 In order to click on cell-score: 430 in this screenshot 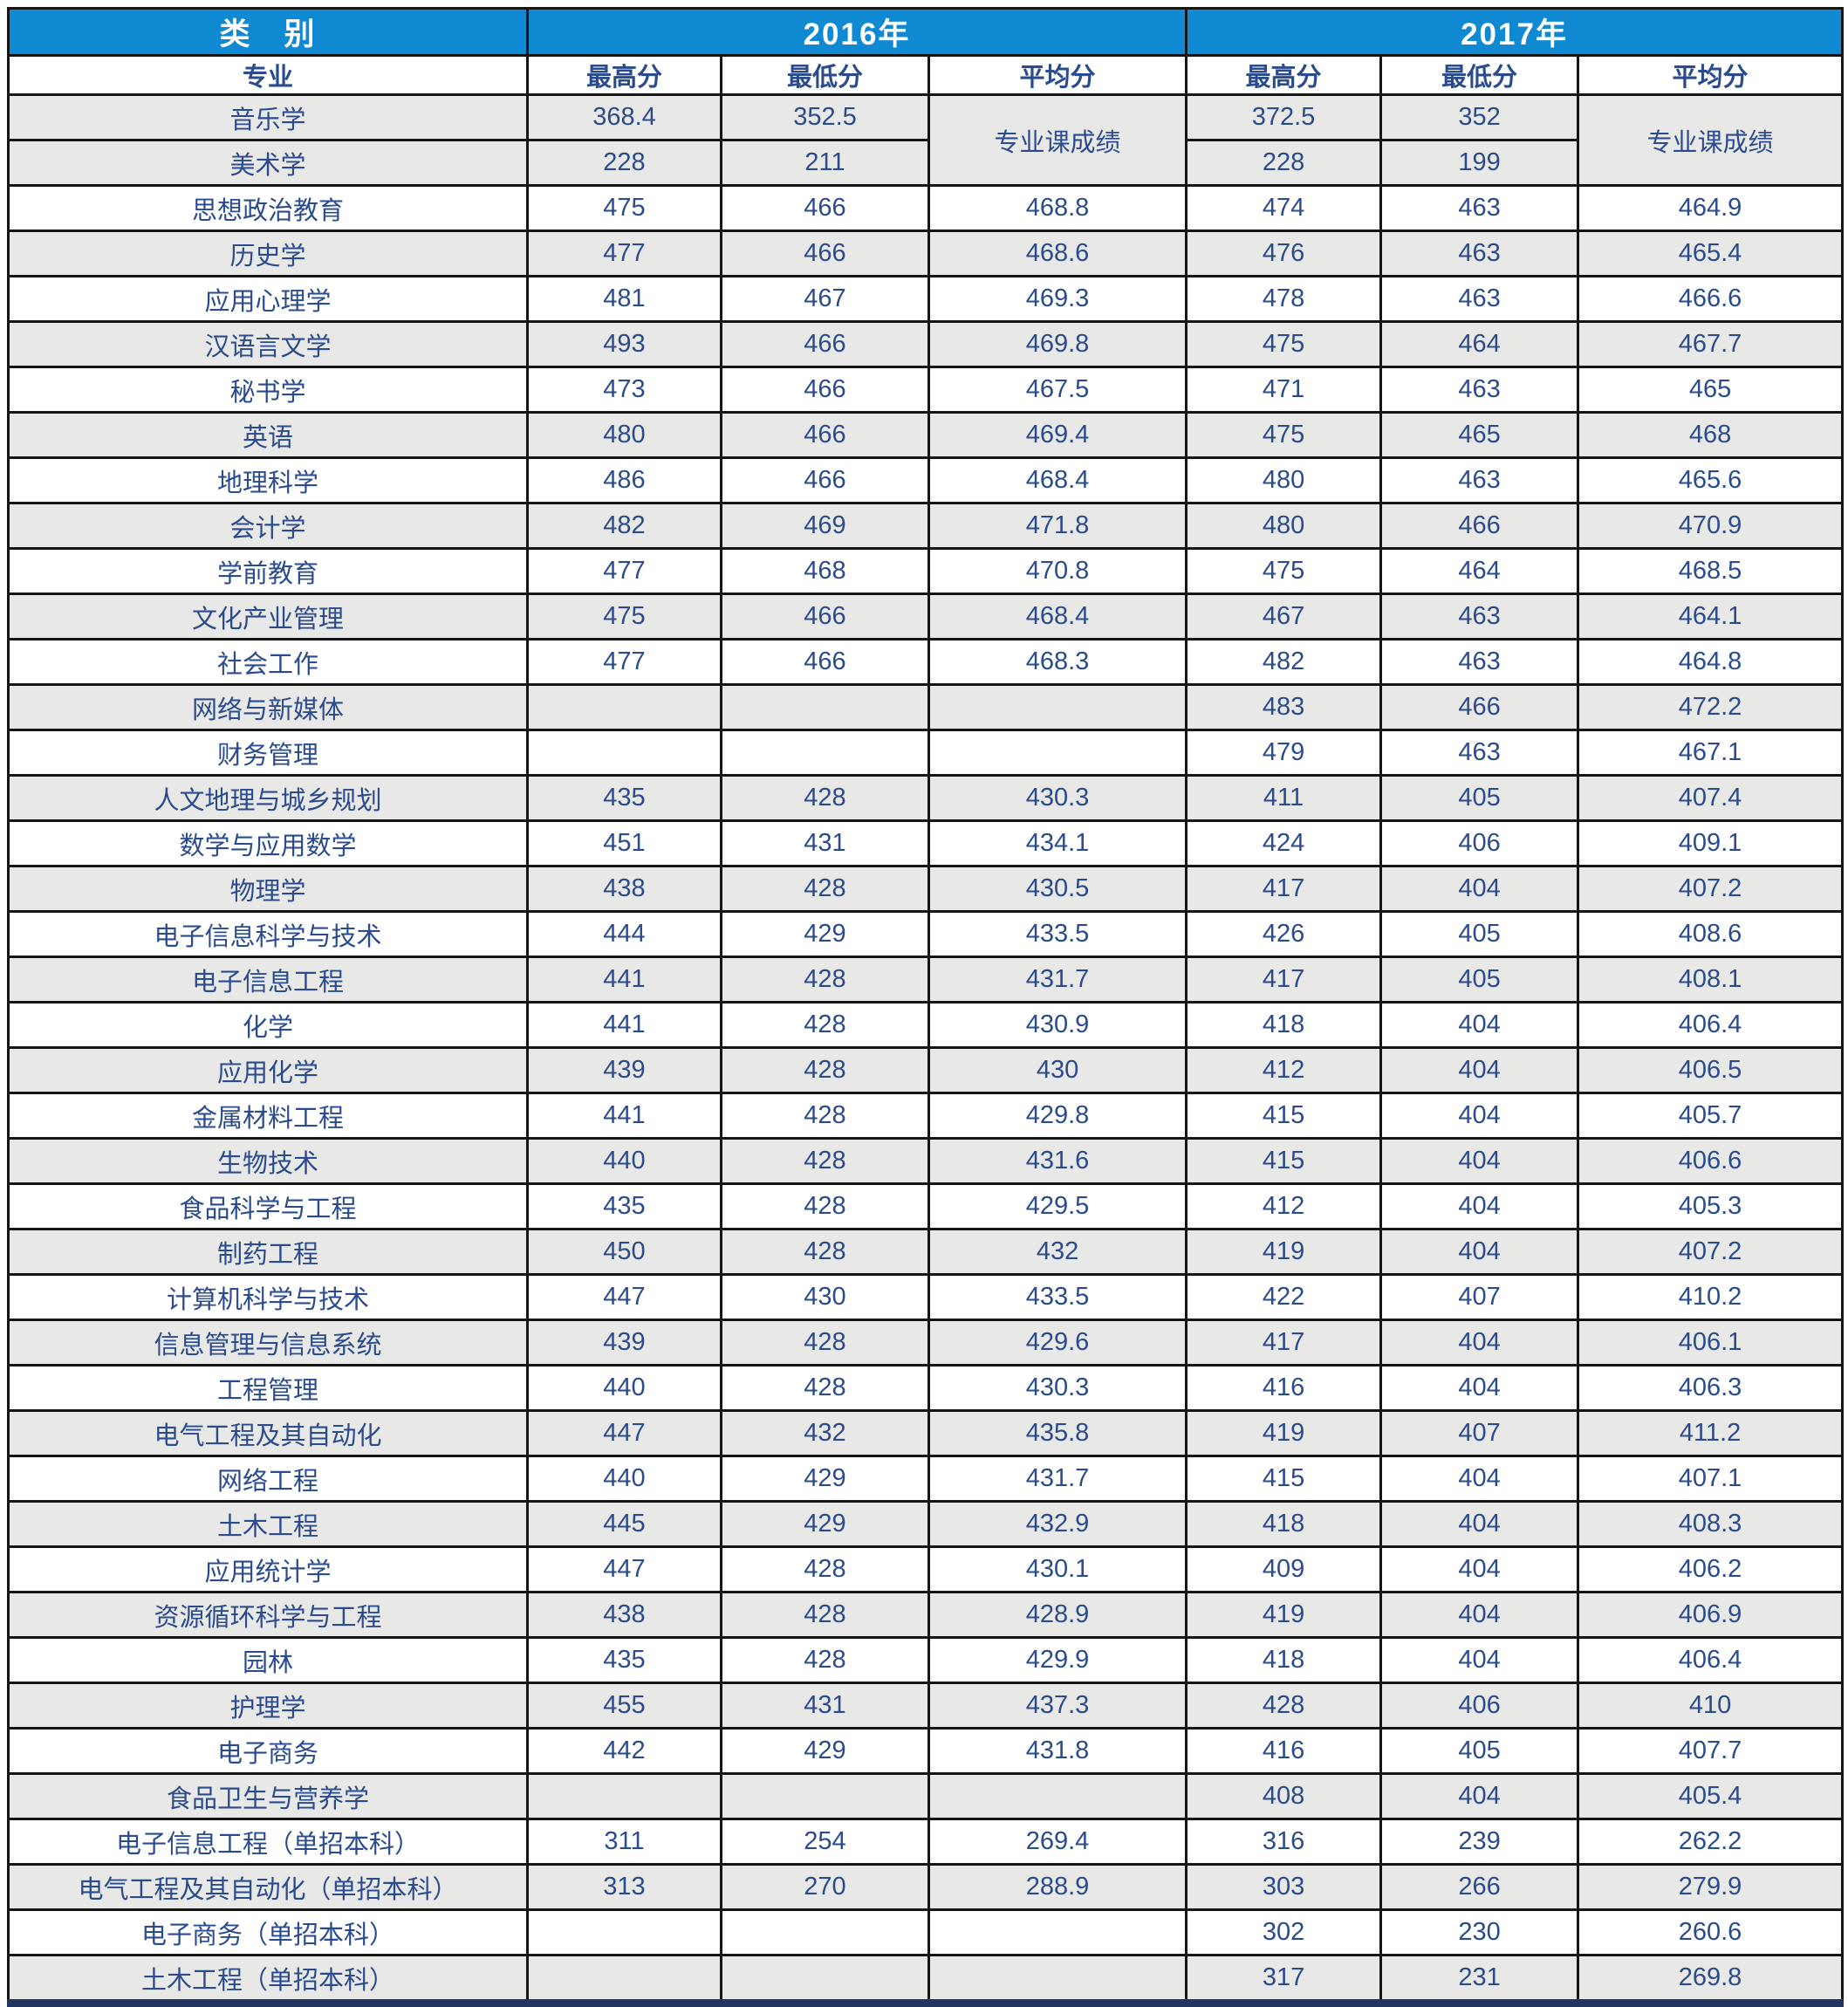, I will do `click(825, 1297)`.